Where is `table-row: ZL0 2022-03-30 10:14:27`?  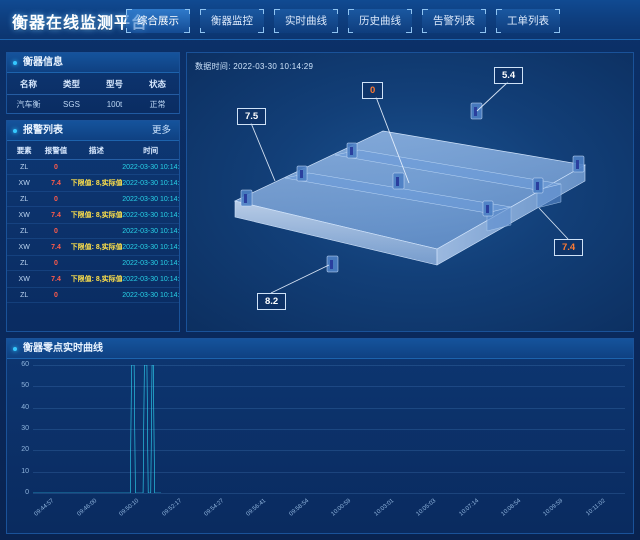 table-row: ZL0 2022-03-30 10:14:27 is located at coordinates (93, 231).